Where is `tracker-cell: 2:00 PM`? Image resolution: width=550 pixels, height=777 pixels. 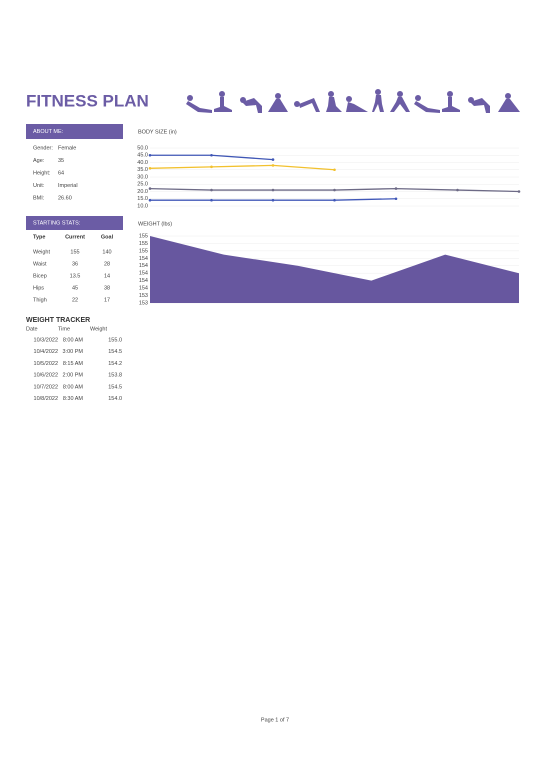
tracker-cell: 2:00 PM is located at coordinates (73, 376).